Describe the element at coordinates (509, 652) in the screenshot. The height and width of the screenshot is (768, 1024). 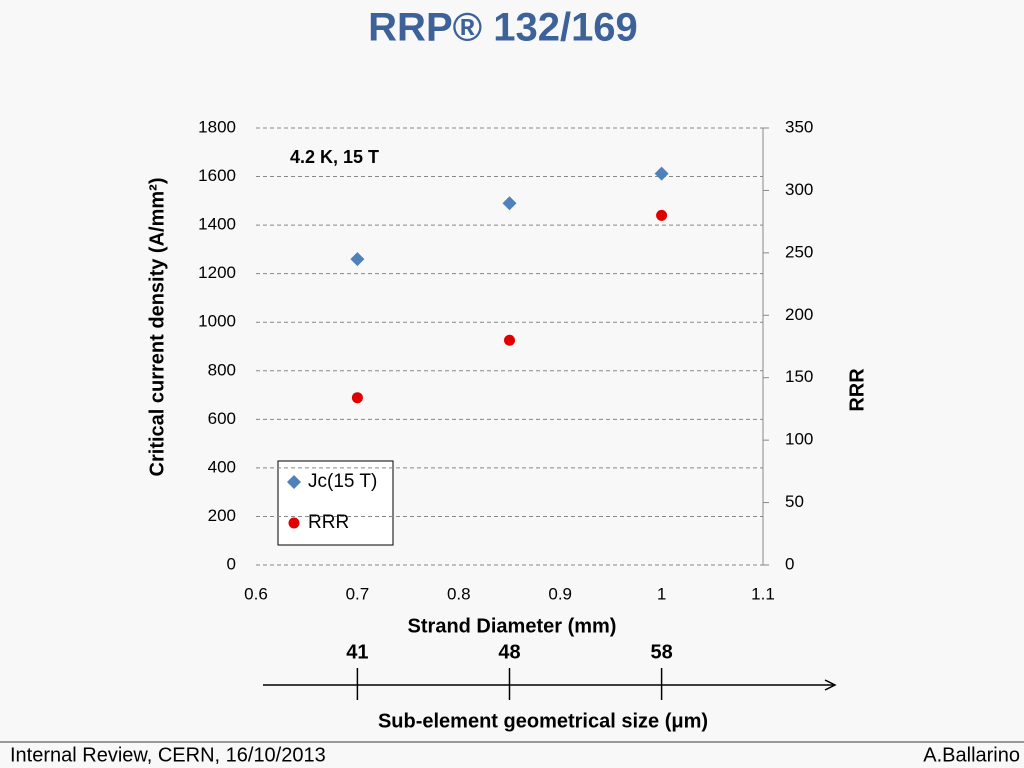
I see `x2-tick-label: 48` at that location.